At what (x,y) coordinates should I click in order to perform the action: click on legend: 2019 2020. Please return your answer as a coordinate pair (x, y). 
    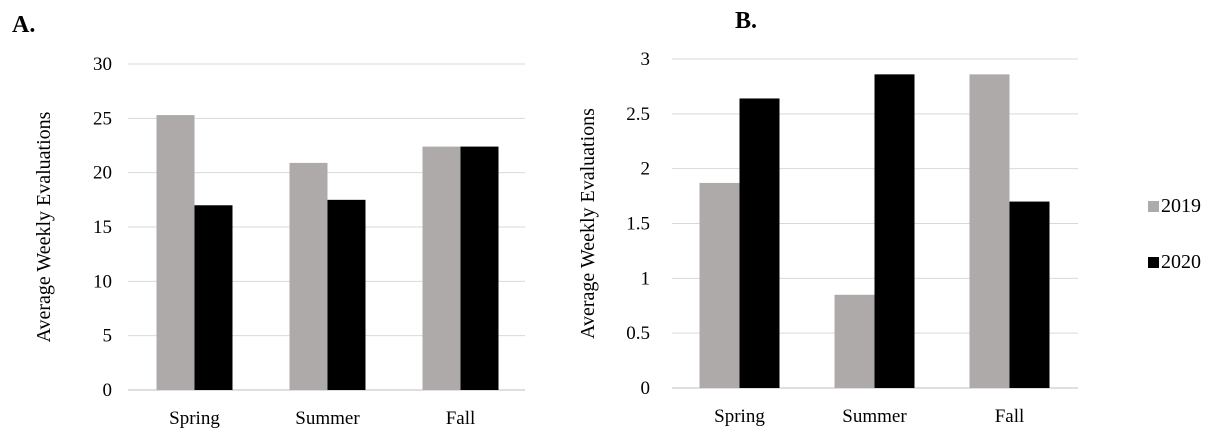
    Looking at the image, I should click on (1174, 234).